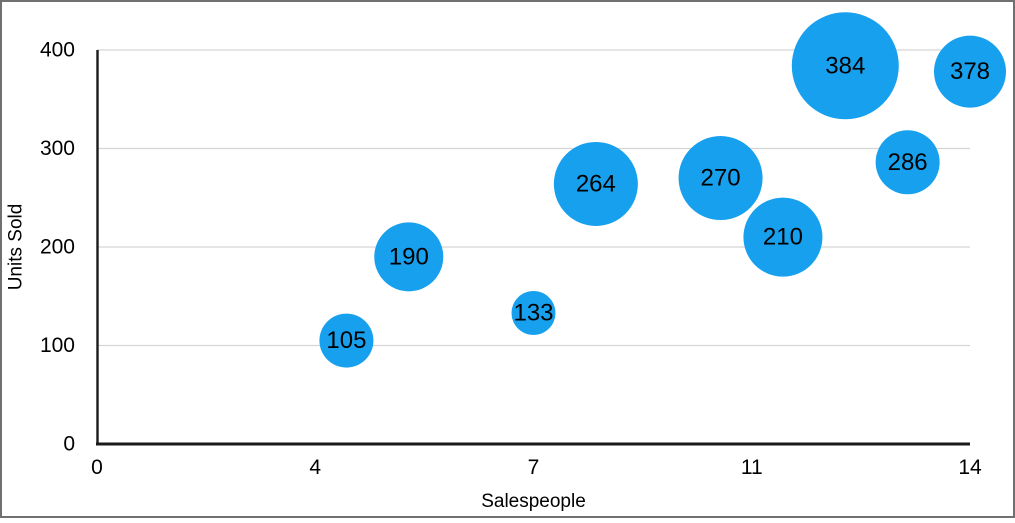 The width and height of the screenshot is (1015, 523). What do you see at coordinates (69, 444) in the screenshot?
I see `y-tick-label: 0` at bounding box center [69, 444].